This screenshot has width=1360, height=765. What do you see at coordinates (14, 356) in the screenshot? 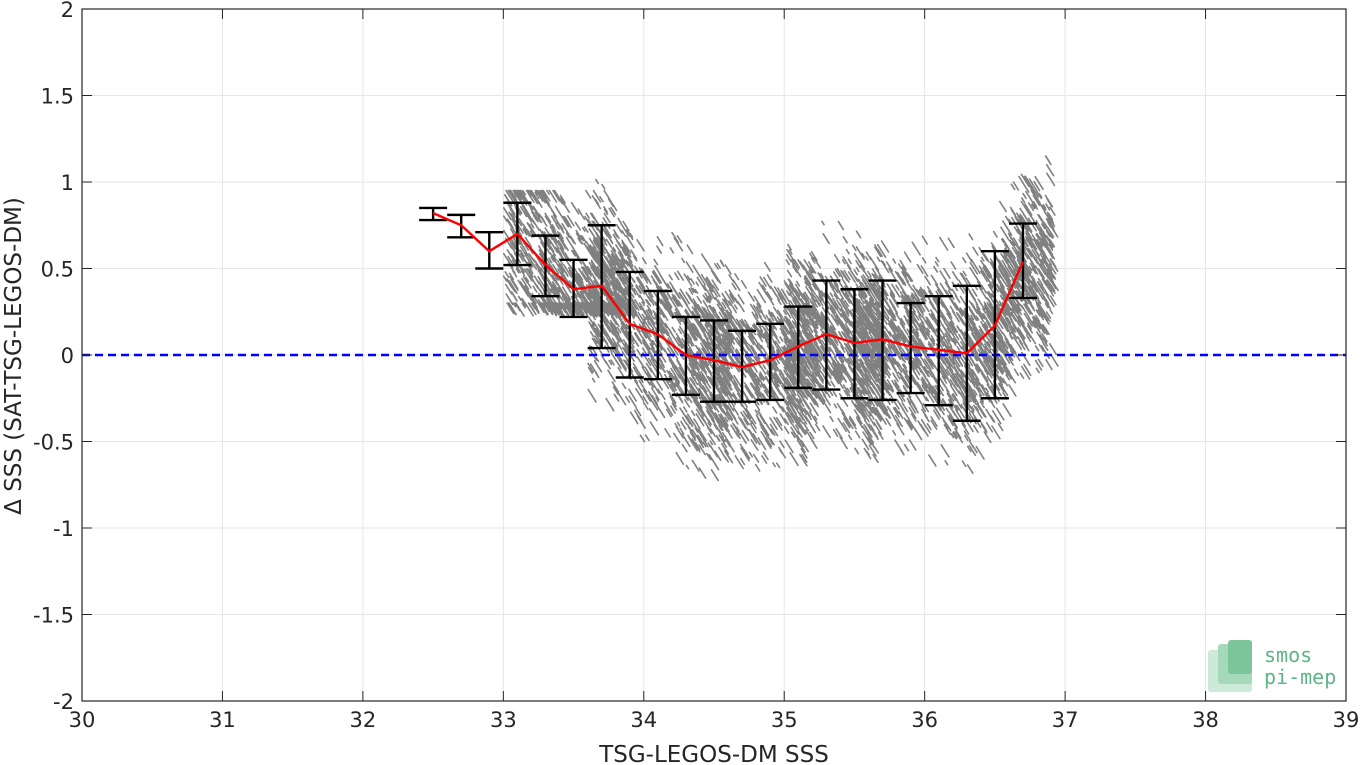
I see `y-axis-label: Δ SSS (SAT-TSG-LEGOS-DM)` at bounding box center [14, 356].